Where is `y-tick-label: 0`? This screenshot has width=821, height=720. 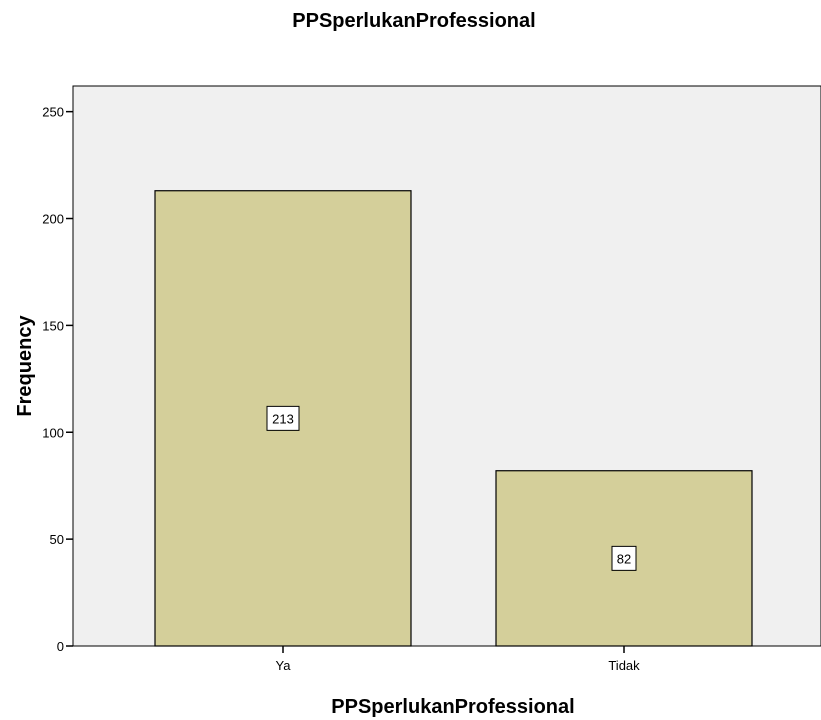 y-tick-label: 0 is located at coordinates (60, 646).